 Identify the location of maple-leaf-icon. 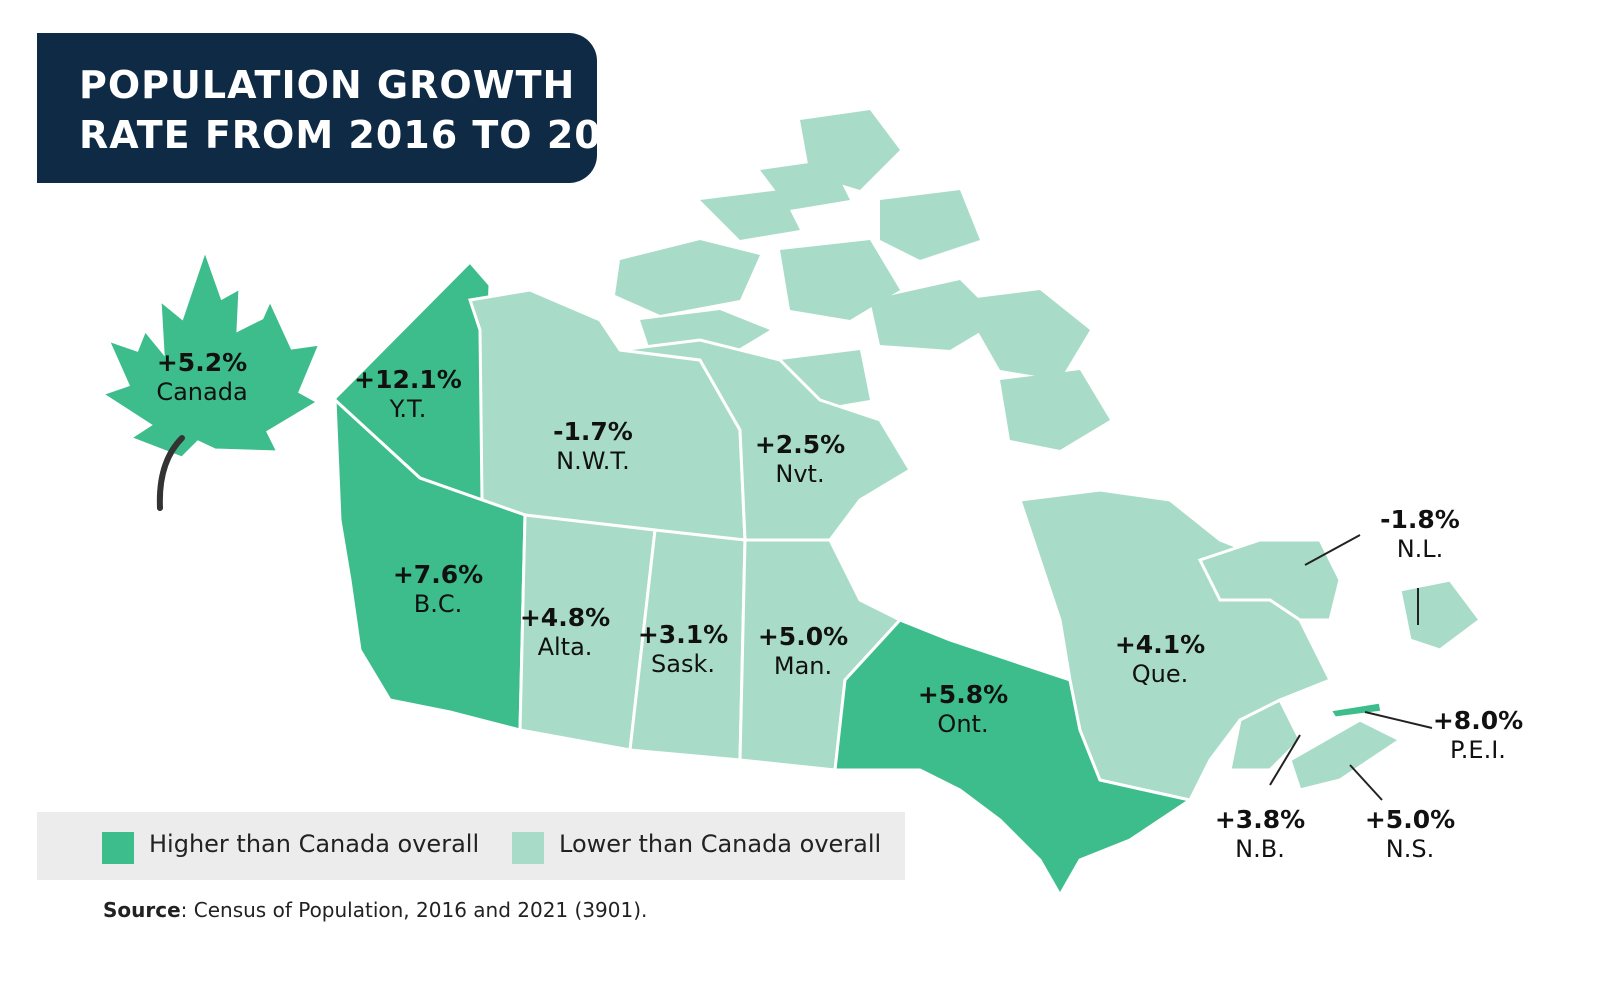
(210, 352).